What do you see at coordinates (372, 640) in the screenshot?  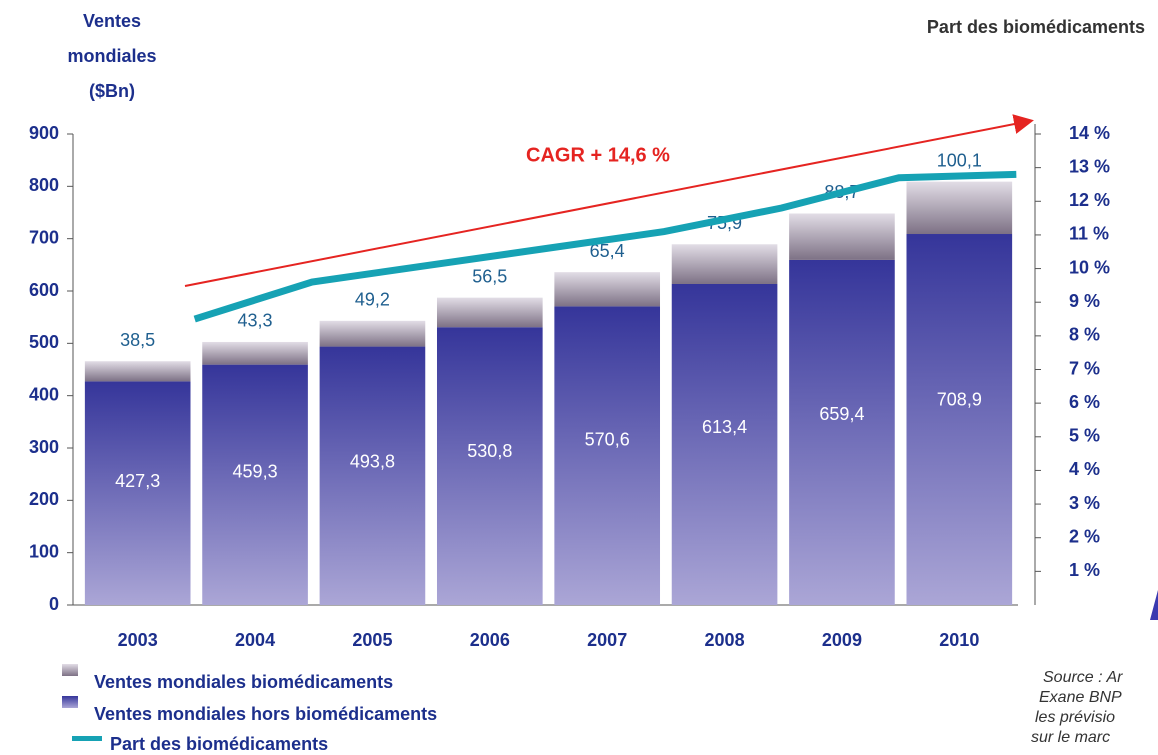 I see `x-tick-label: 2005` at bounding box center [372, 640].